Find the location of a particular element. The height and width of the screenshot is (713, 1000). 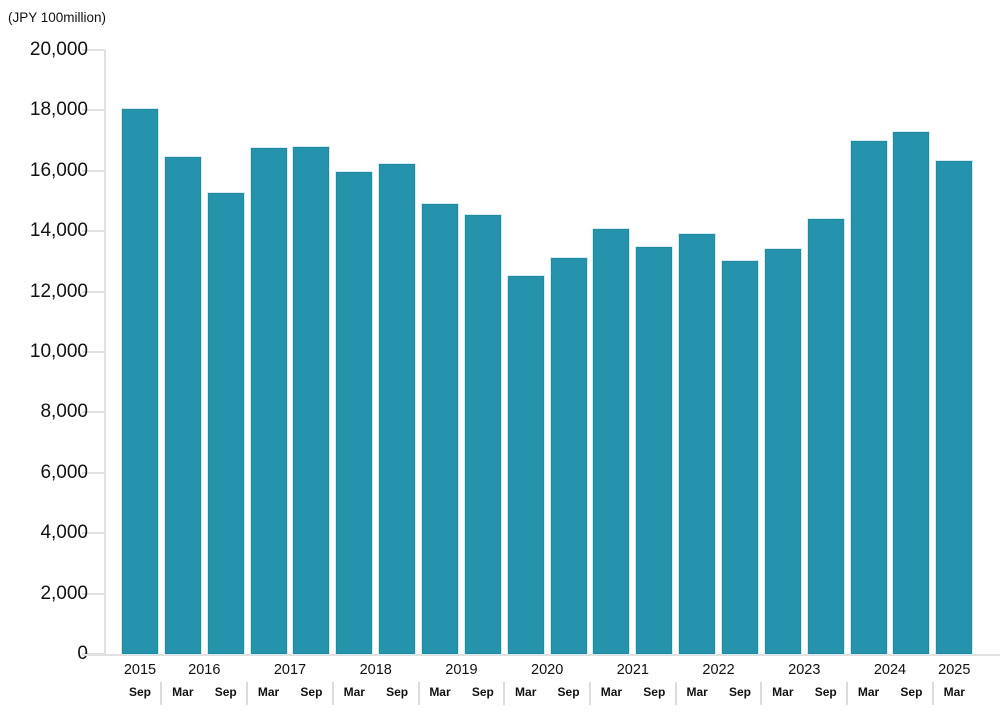

y-tick-label: 2,000 is located at coordinates (64, 593).